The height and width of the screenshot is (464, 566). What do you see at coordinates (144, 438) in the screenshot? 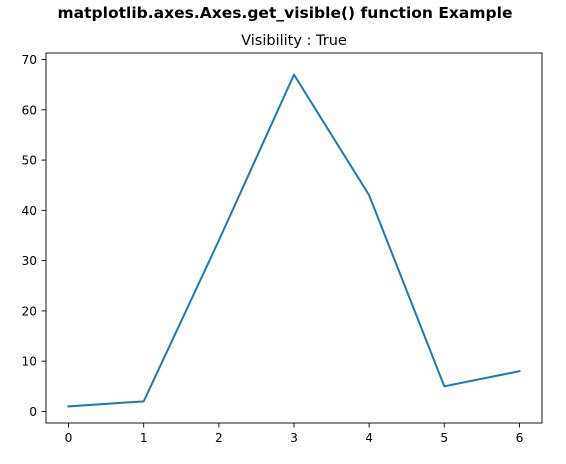
I see `x-tick-label: 1` at bounding box center [144, 438].